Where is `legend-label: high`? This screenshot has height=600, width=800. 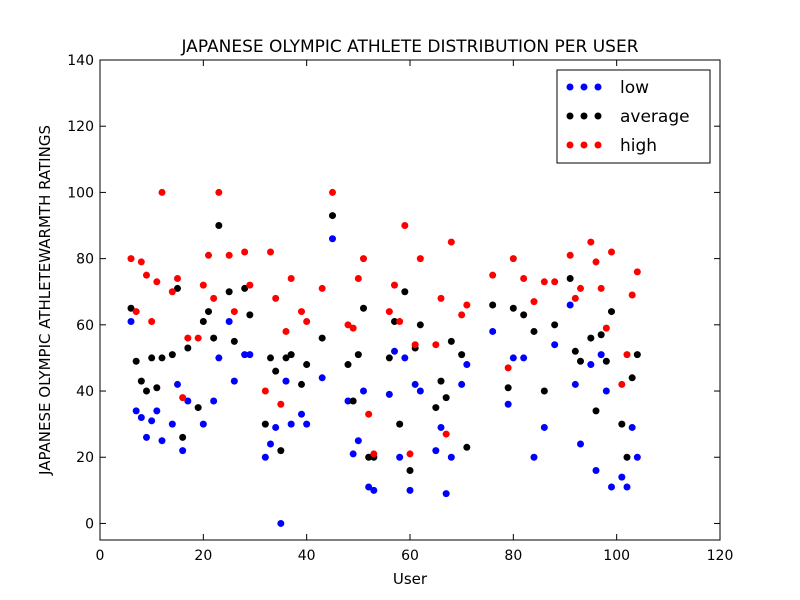
legend-label: high is located at coordinates (638, 146).